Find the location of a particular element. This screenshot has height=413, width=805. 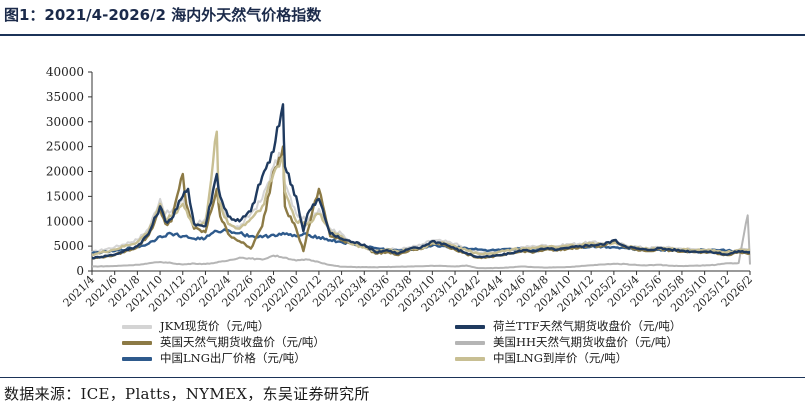

legend-item-lng-factory: 中国LNG出厂价格（元/吨） is located at coordinates (214, 358).